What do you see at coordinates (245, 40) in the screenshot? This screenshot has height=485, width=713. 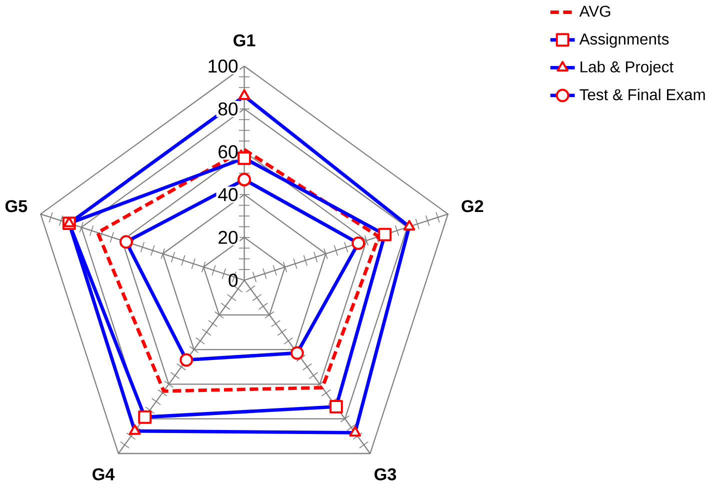 I see `spoke-label: G1` at bounding box center [245, 40].